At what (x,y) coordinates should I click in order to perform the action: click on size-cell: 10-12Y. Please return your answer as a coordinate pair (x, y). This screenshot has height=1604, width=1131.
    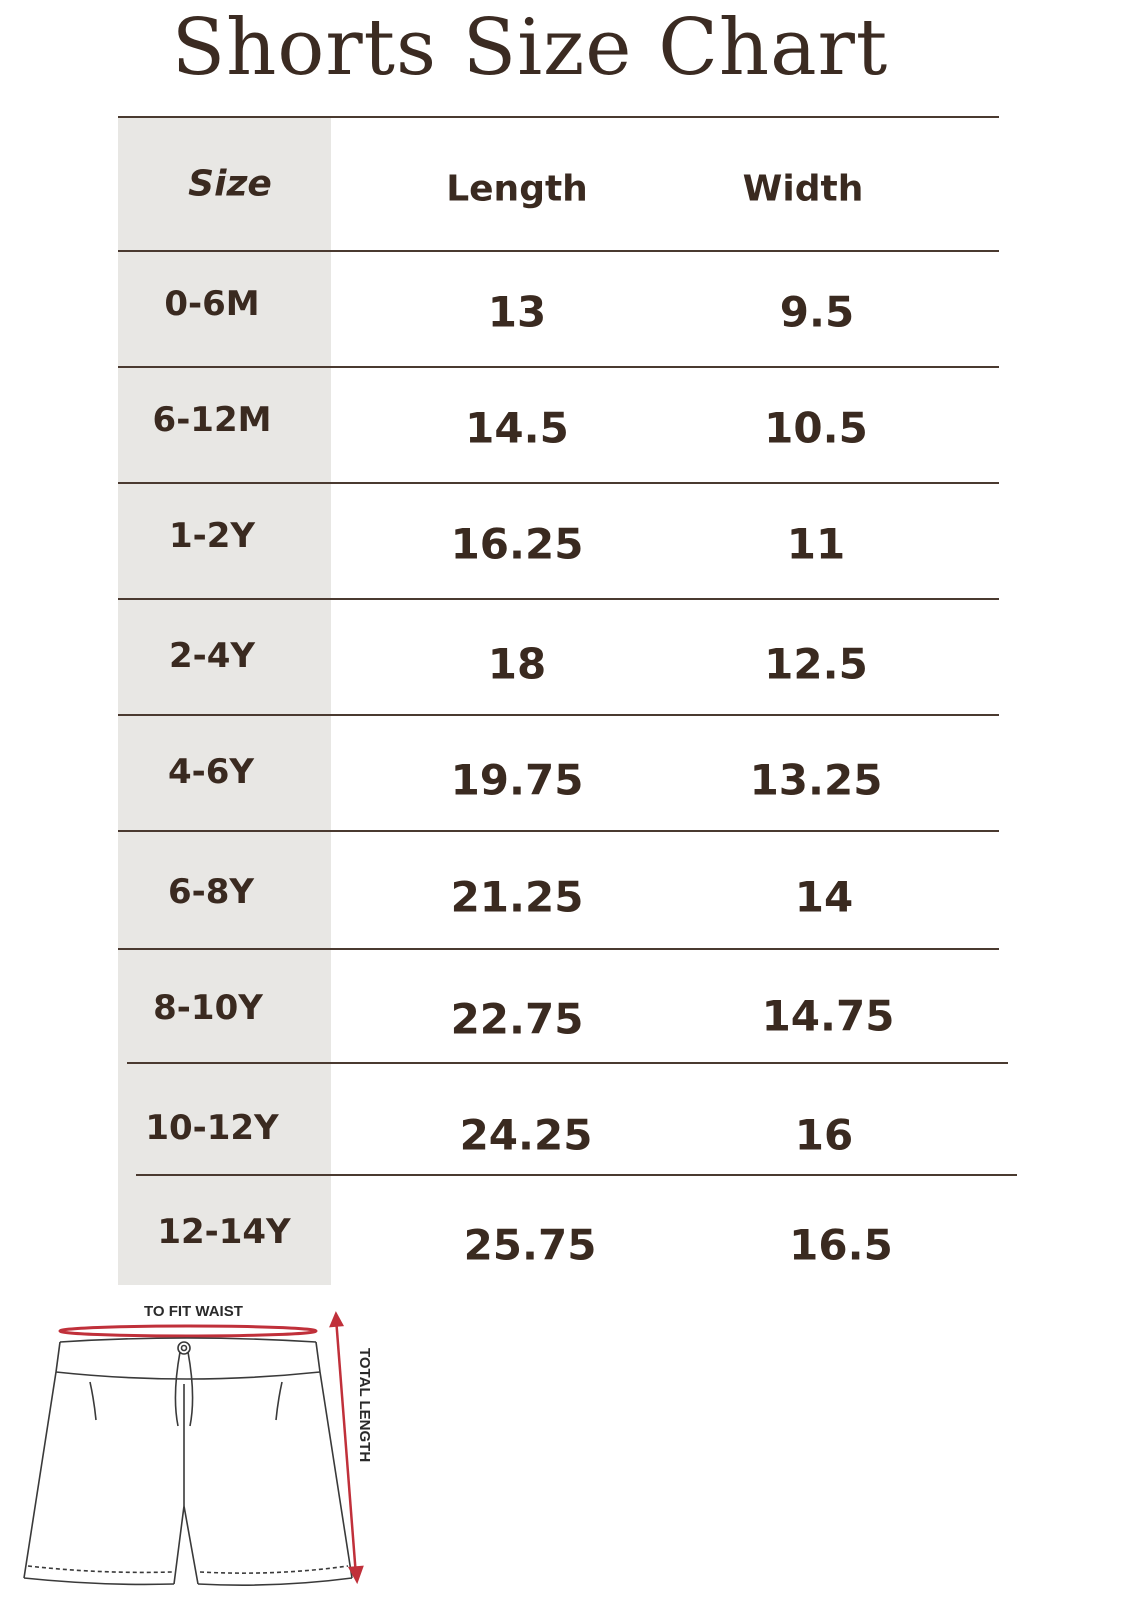
    Looking at the image, I should click on (212, 1128).